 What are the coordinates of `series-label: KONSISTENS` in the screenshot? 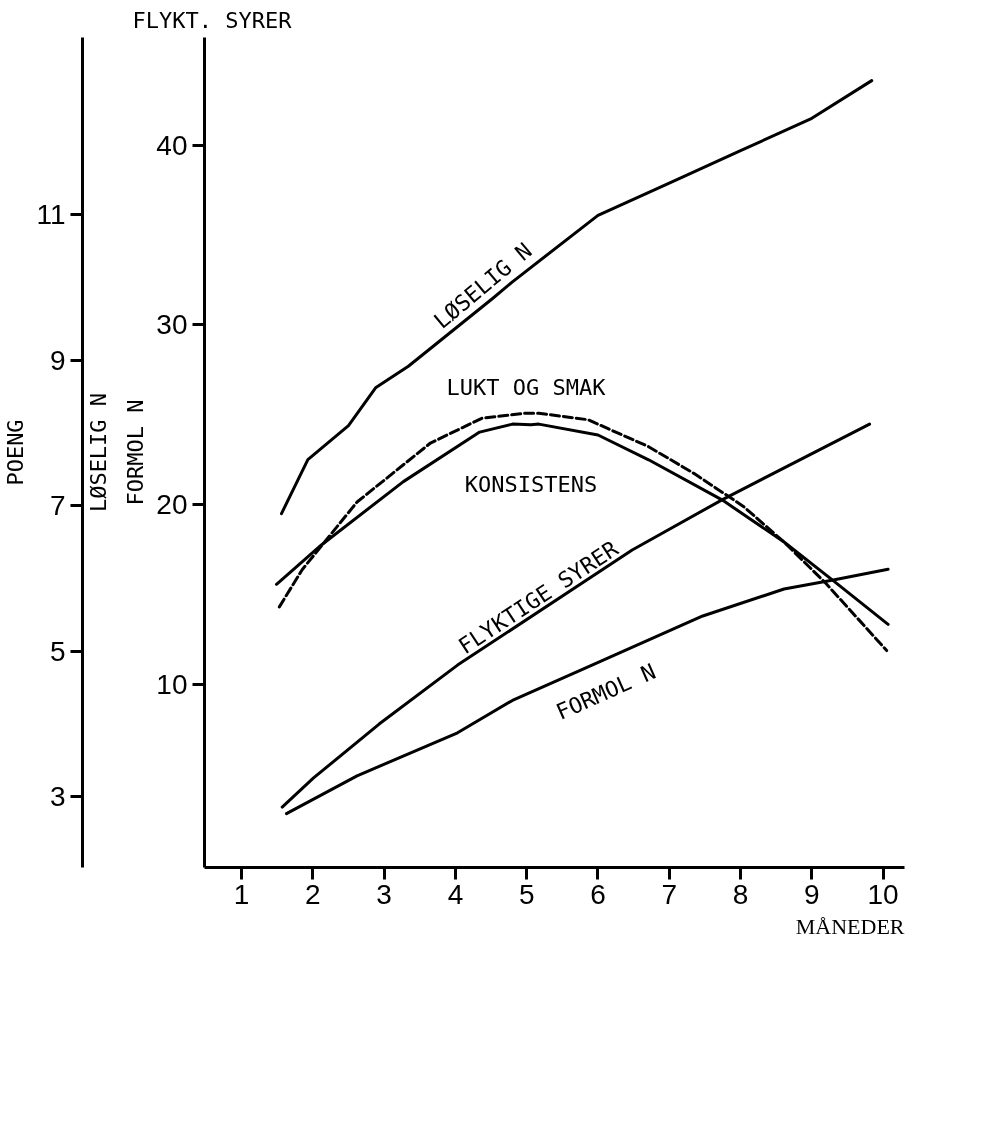 It's located at (531, 485).